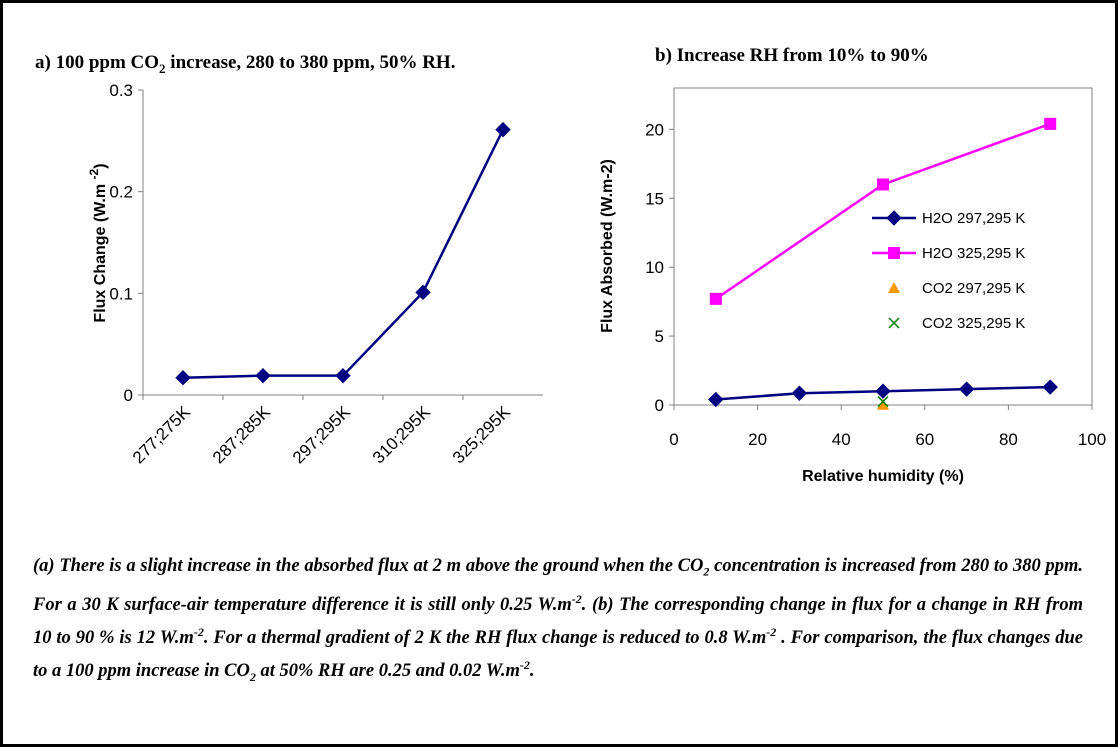 The width and height of the screenshot is (1118, 747). Describe the element at coordinates (121, 293) in the screenshot. I see `y-tick-label: 0.1` at that location.